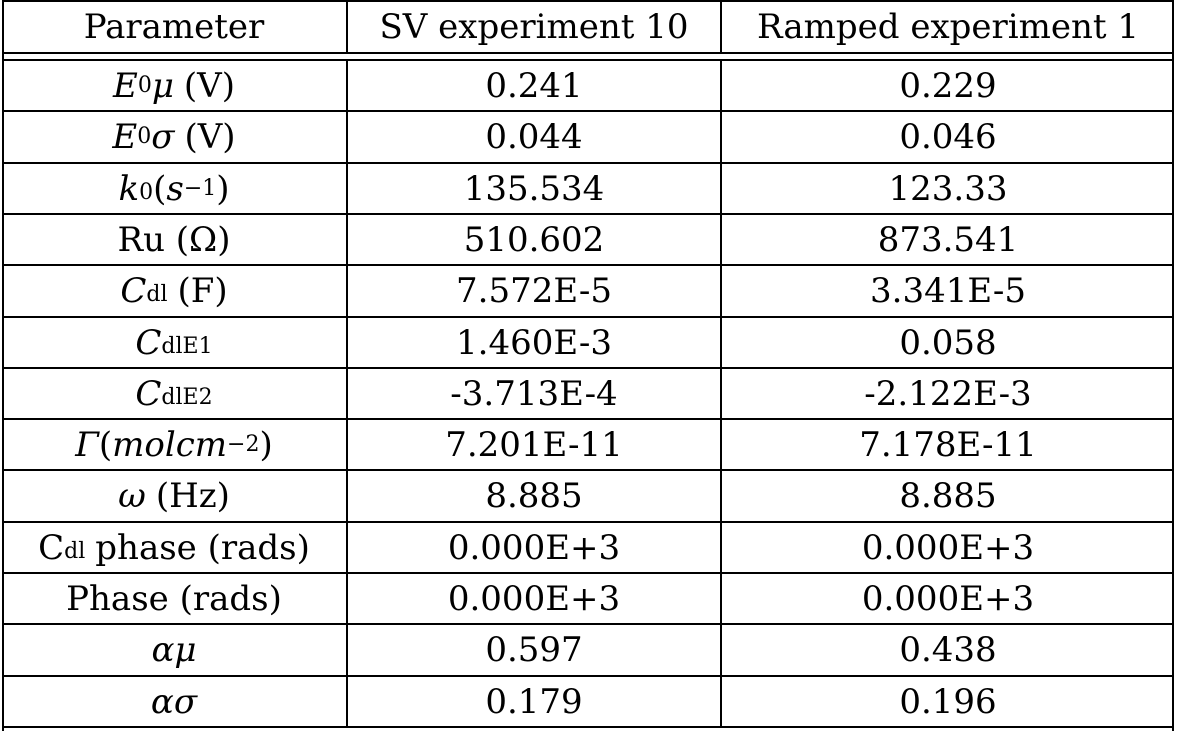 The image size is (1177, 731). What do you see at coordinates (948, 137) in the screenshot?
I see `ramped-value-cell: 0.046` at bounding box center [948, 137].